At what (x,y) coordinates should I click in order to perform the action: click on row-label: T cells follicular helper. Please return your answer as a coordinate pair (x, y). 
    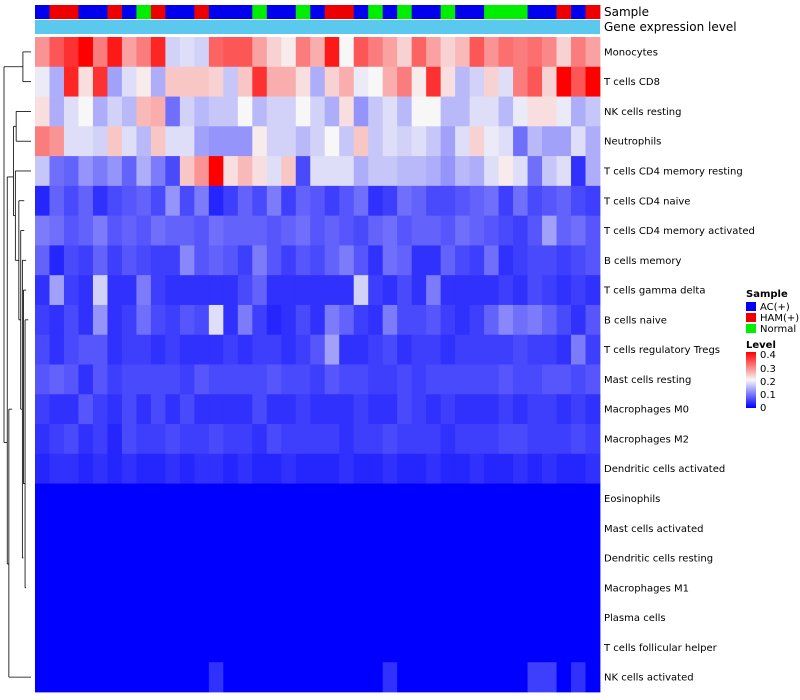
    Looking at the image, I should click on (660, 648).